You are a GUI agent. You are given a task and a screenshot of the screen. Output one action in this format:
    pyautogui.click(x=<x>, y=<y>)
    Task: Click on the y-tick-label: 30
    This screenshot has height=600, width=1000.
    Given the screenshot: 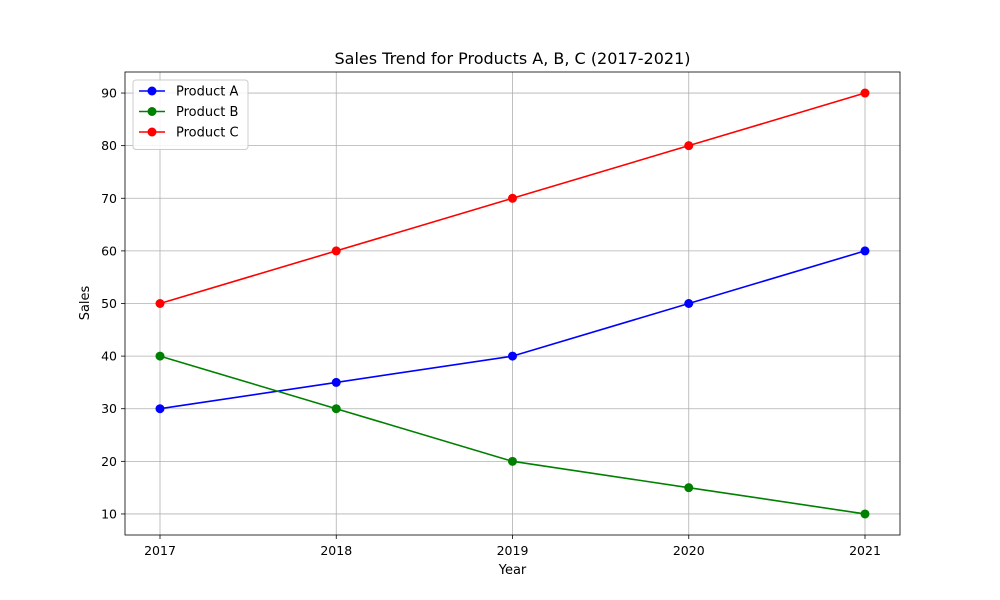 What is the action you would take?
    pyautogui.click(x=109, y=408)
    